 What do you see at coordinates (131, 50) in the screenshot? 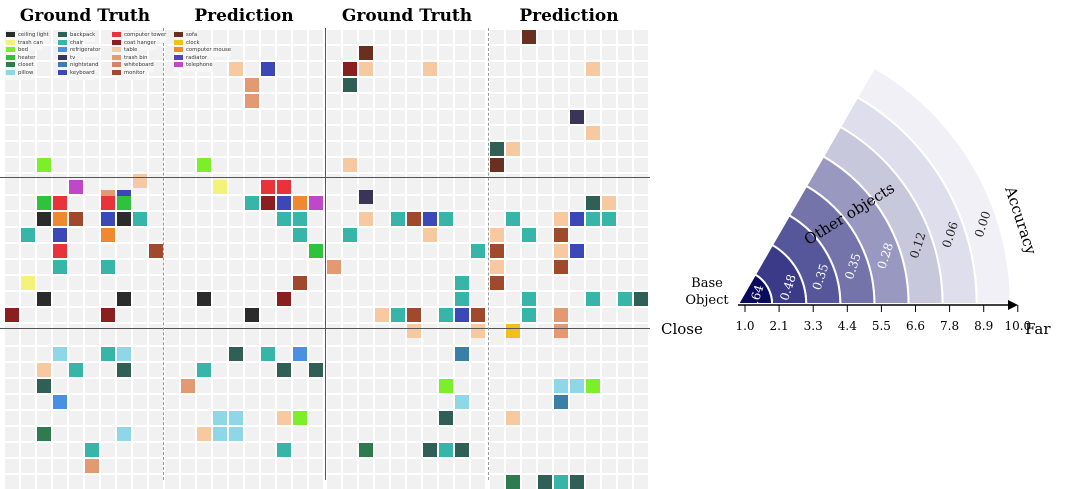
I see `legend-label: table` at bounding box center [131, 50].